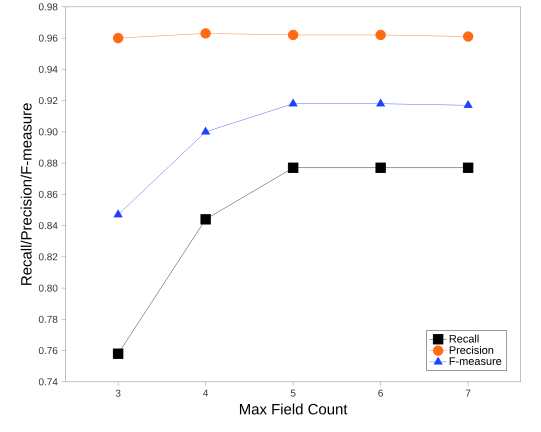 This screenshot has height=432, width=541. I want to click on legend-label: F-measure, so click(476, 361).